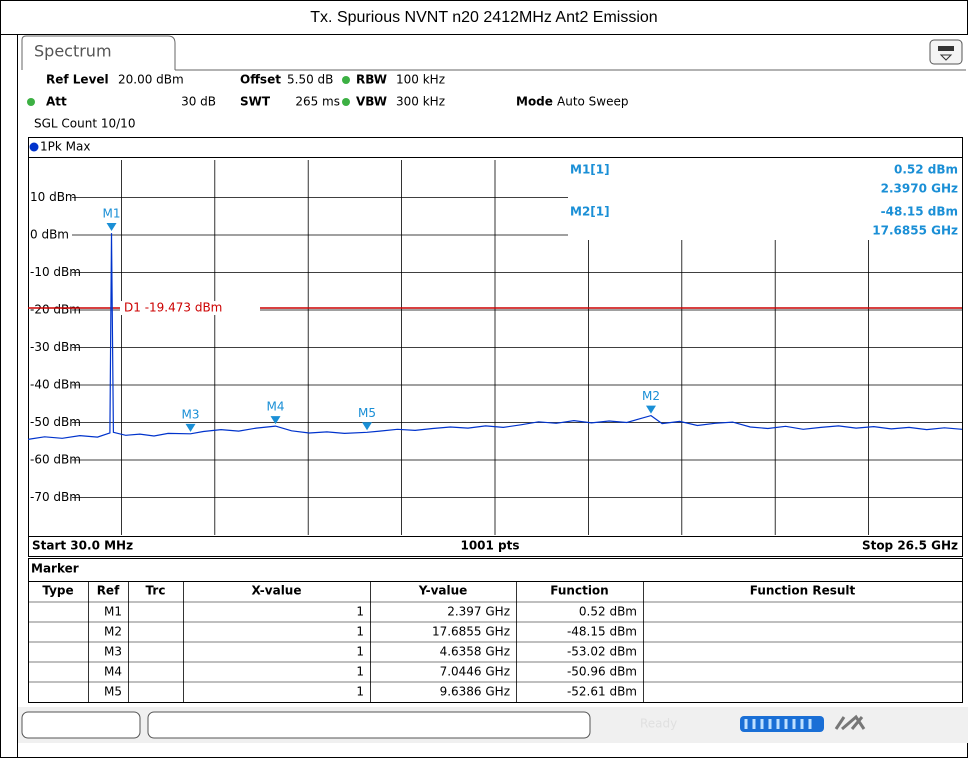  What do you see at coordinates (778, 724) in the screenshot?
I see `progress-ticks` at bounding box center [778, 724].